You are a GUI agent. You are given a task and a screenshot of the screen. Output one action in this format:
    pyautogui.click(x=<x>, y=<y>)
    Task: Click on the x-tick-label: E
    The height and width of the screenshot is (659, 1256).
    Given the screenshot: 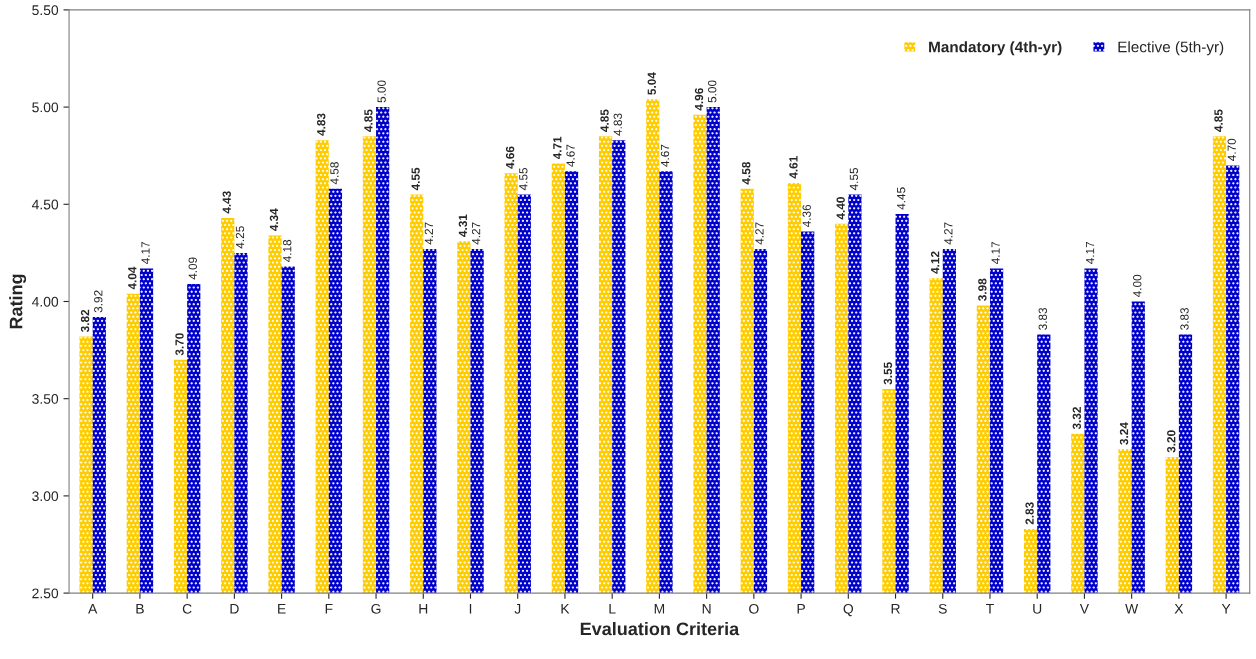 What is the action you would take?
    pyautogui.click(x=282, y=609)
    